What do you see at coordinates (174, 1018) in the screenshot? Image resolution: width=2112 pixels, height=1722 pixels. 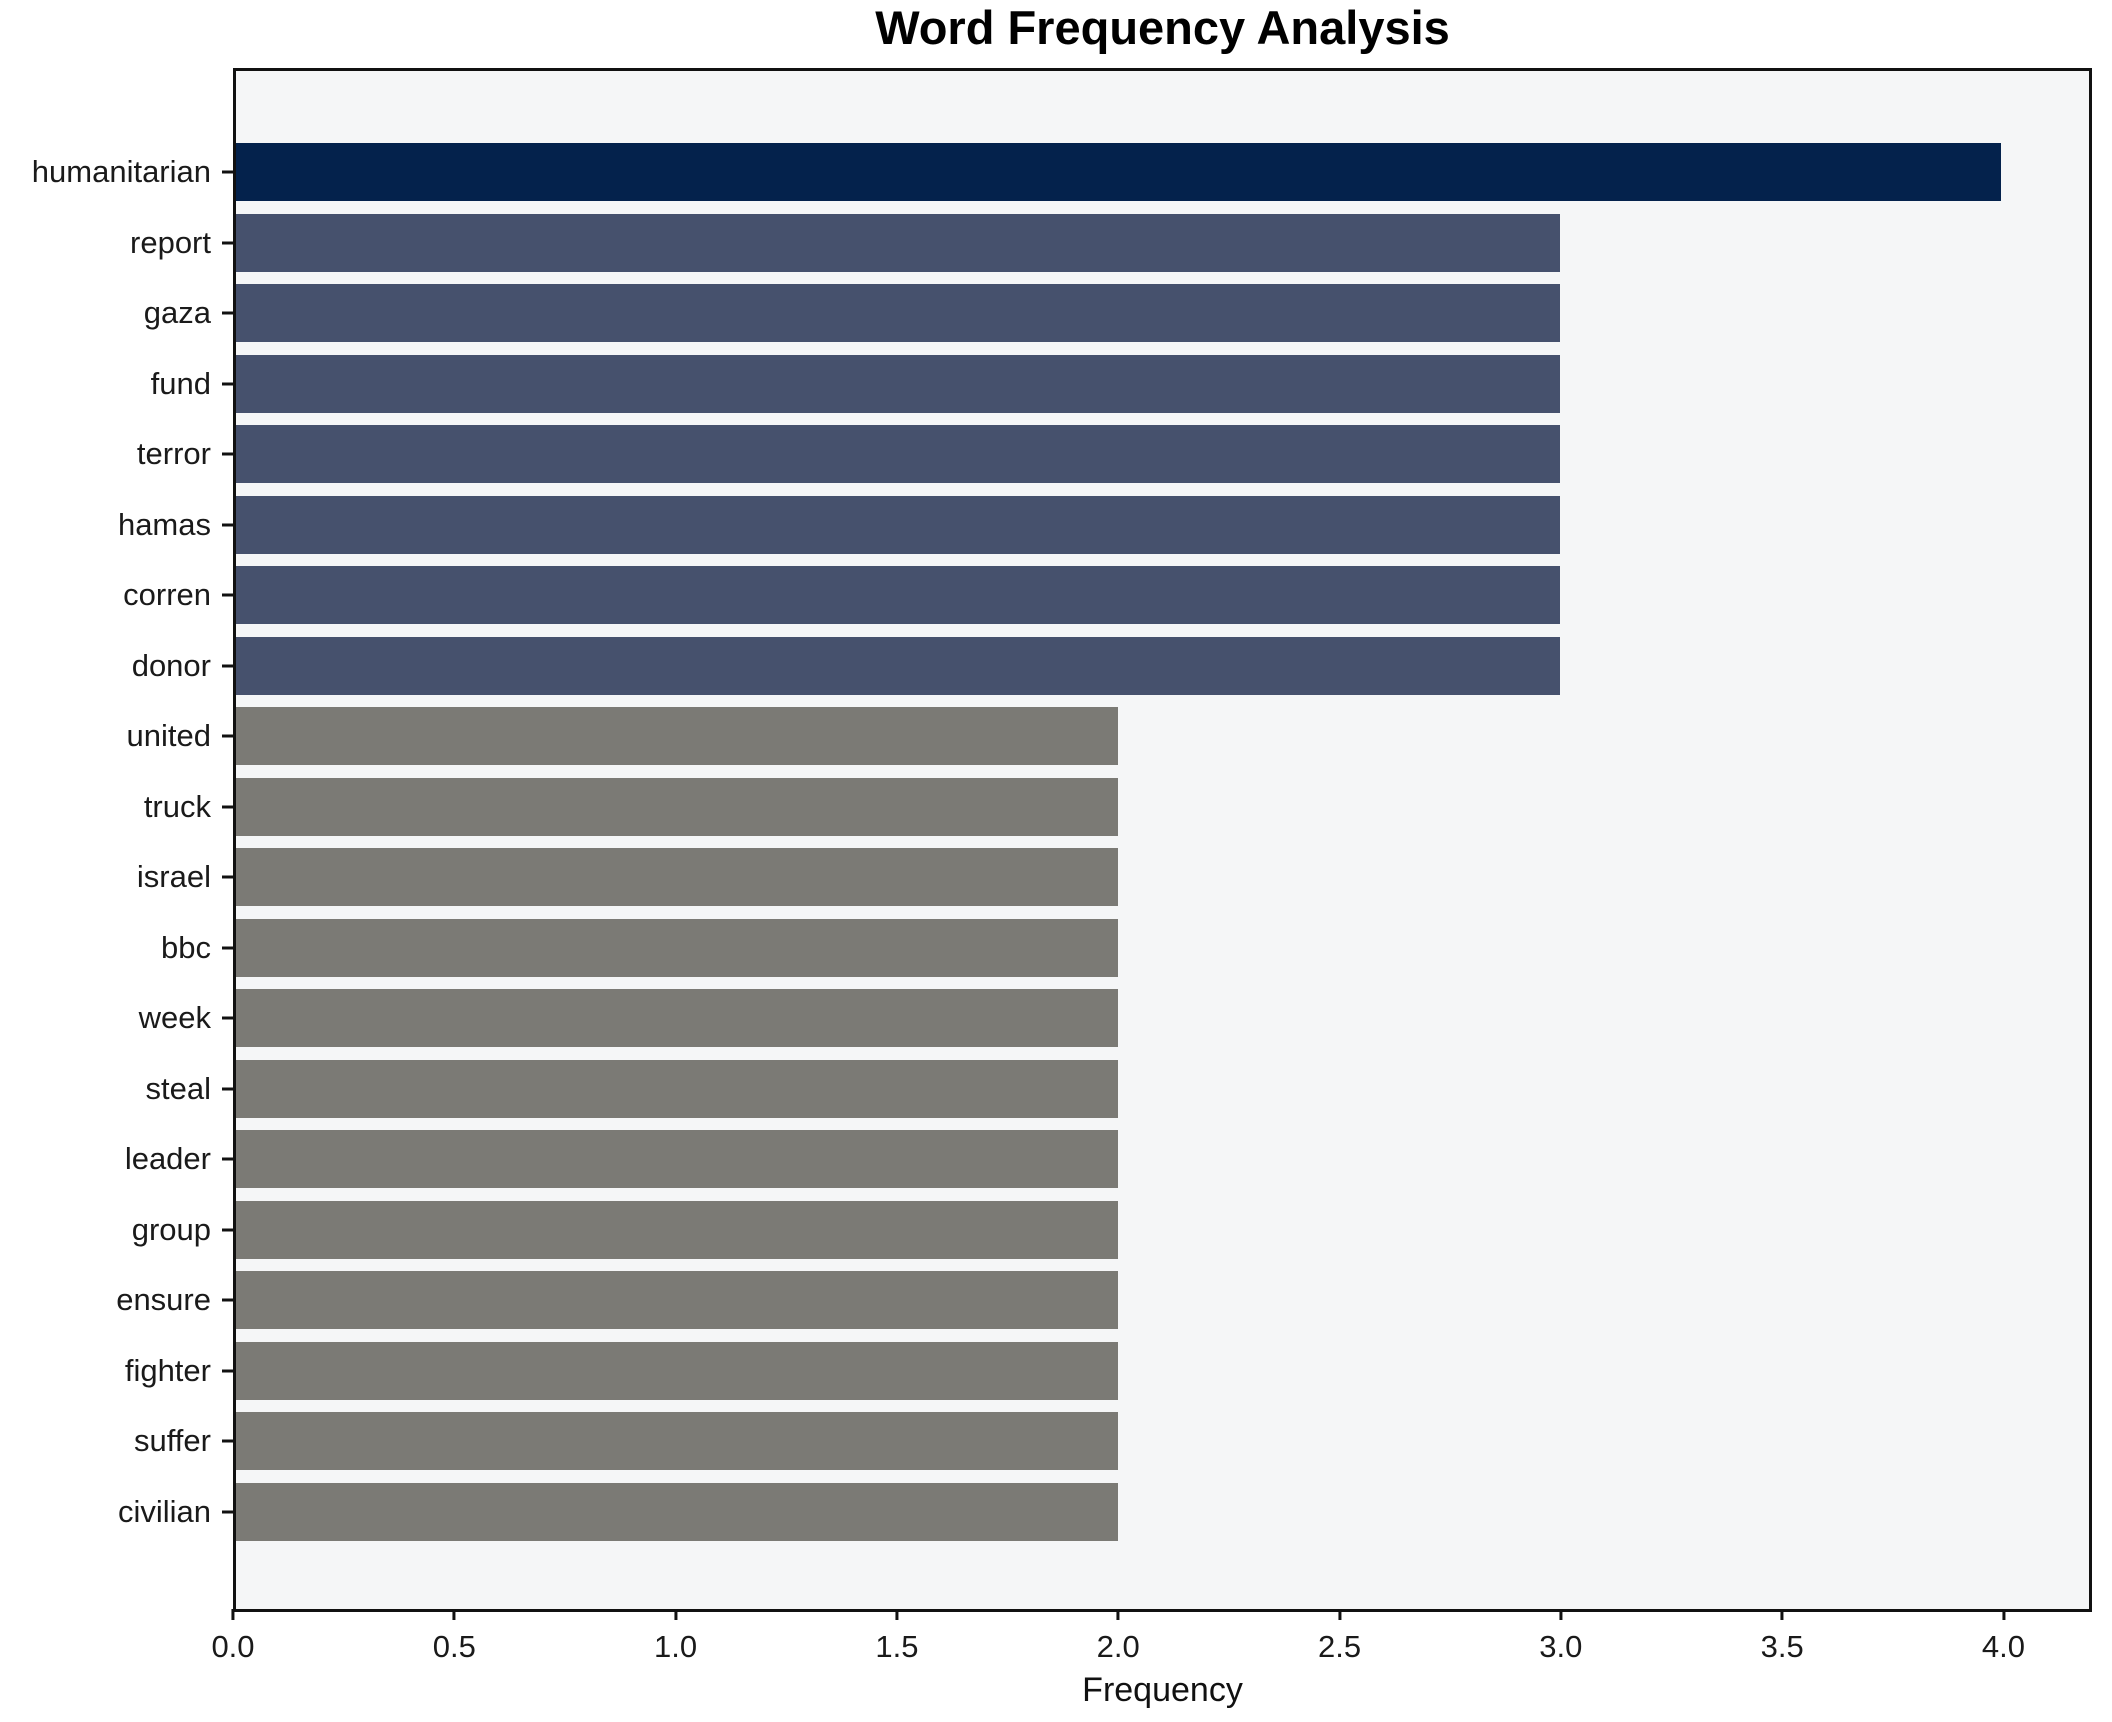 I see `y-tick-label: week` at bounding box center [174, 1018].